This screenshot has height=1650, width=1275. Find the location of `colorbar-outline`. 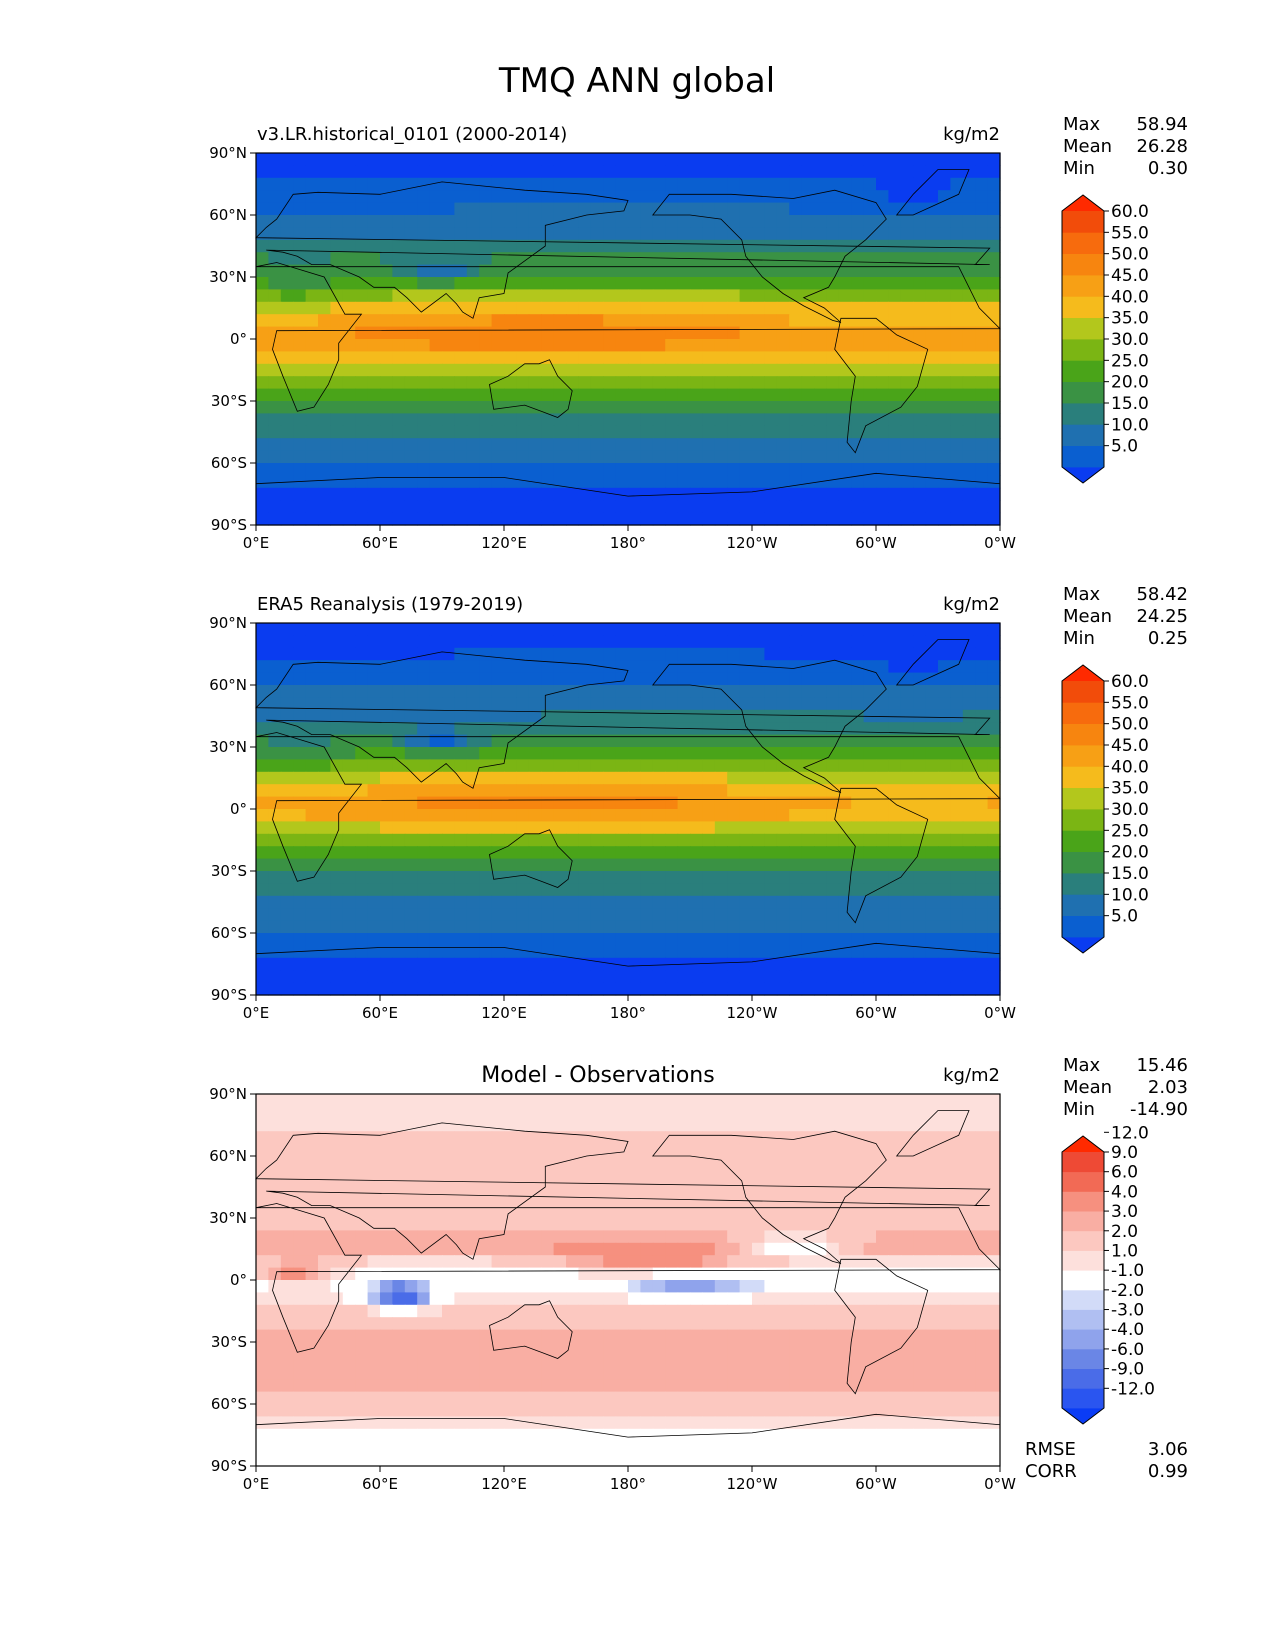

colorbar-outline is located at coordinates (1083, 339).